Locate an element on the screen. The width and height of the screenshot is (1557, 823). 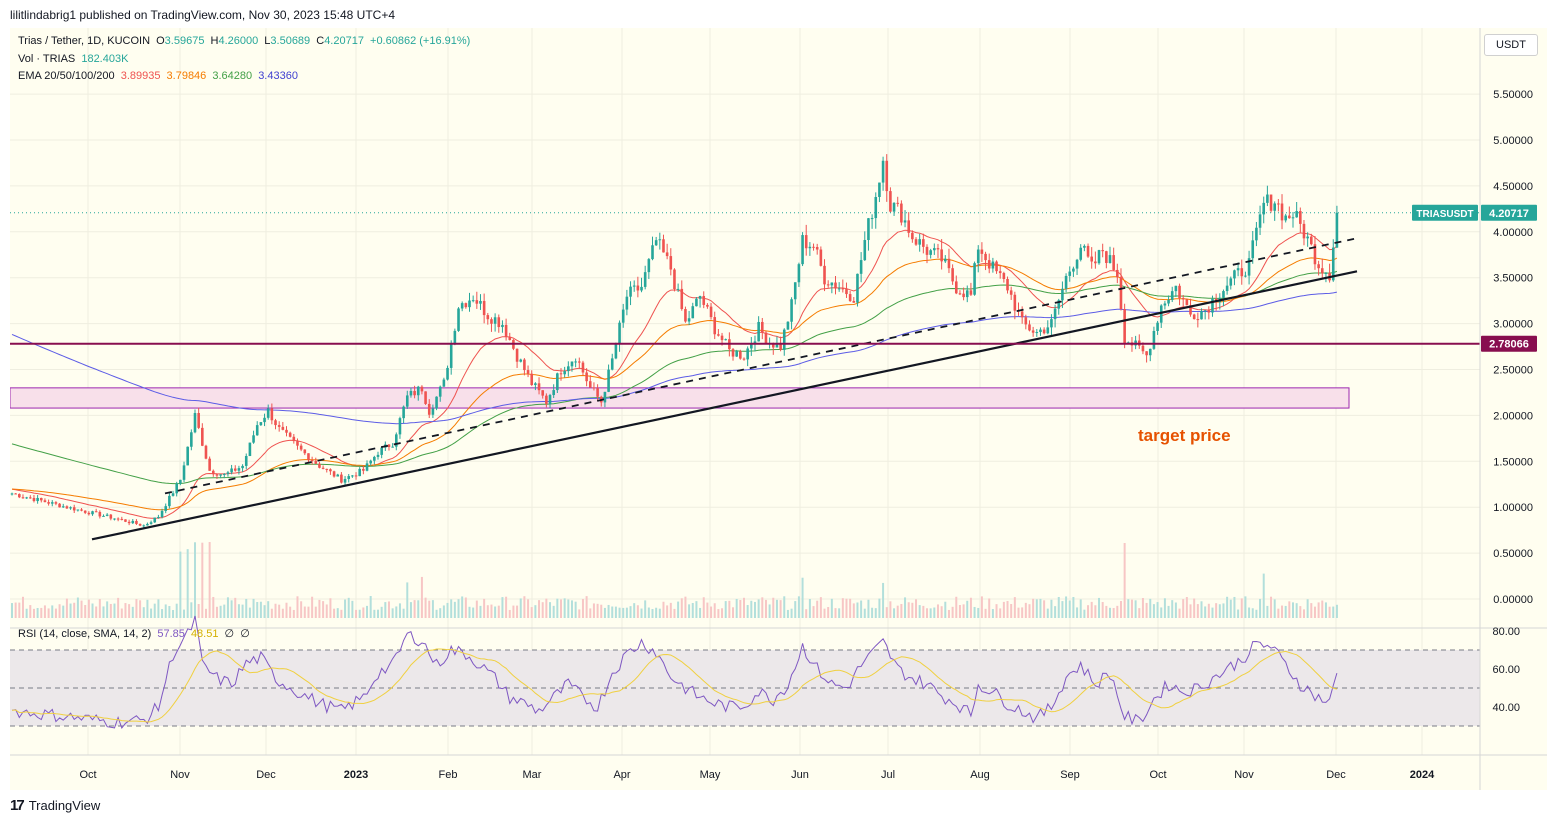
rsi-sma-value: 48.51 is located at coordinates (204, 634).